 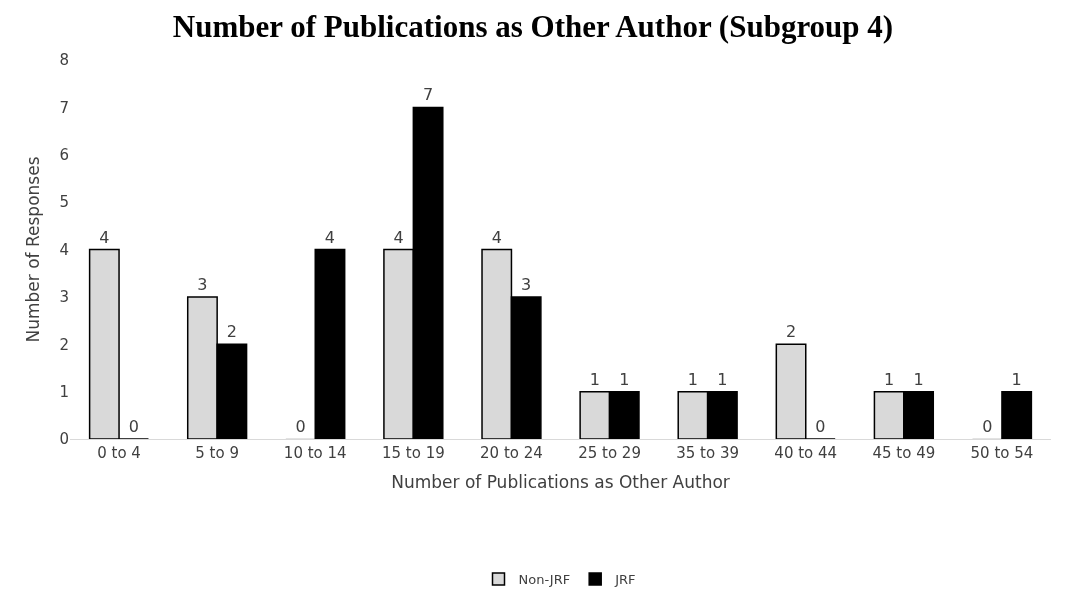 What do you see at coordinates (217, 453) in the screenshot?
I see `x-tick-label: 5 to 9` at bounding box center [217, 453].